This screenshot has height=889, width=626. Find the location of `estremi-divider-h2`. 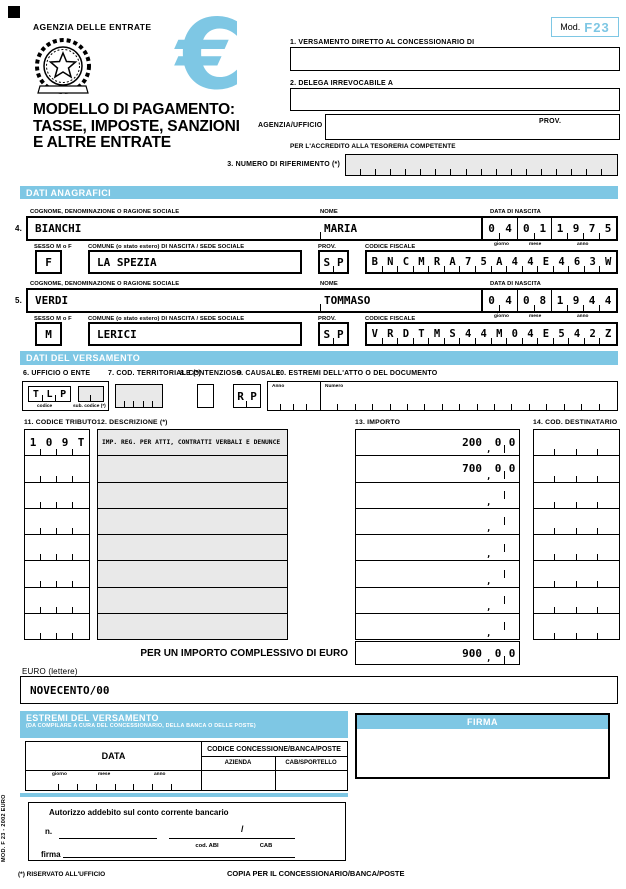

estremi-divider-h2 is located at coordinates (186, 770).